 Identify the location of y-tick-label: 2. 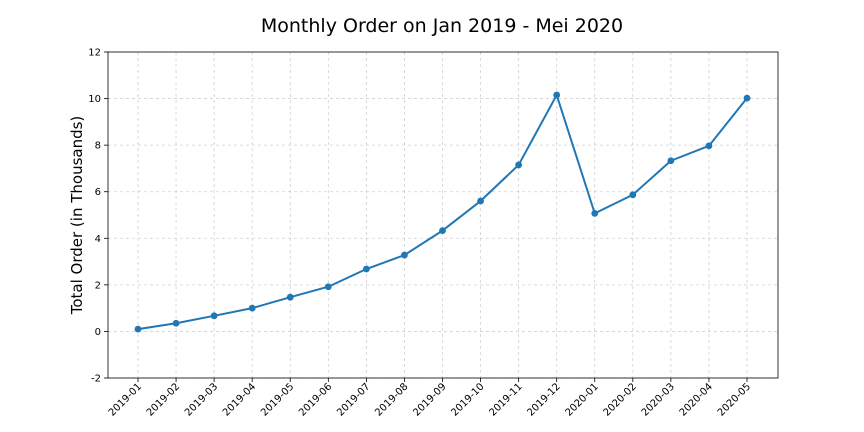
(98, 285).